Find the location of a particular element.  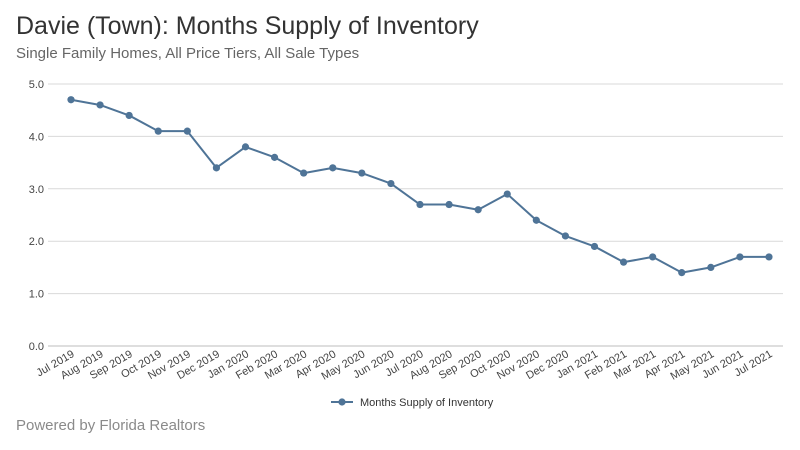

footer-credit: Powered by Florida Realtors is located at coordinates (111, 425).